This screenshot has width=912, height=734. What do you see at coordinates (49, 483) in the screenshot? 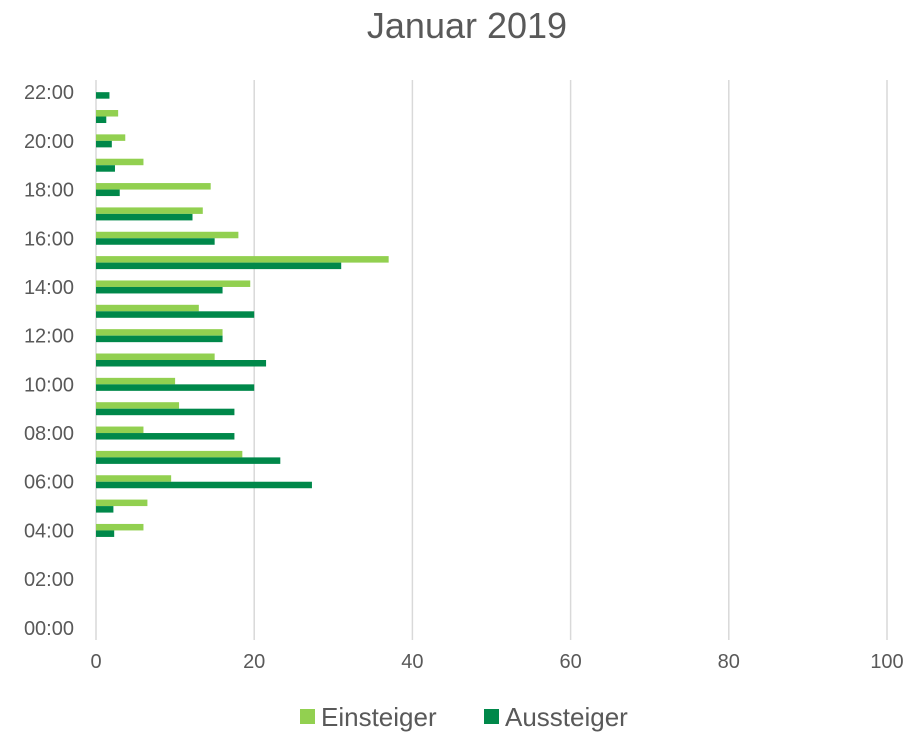
I see `y-tick-label: 06:00` at bounding box center [49, 483].